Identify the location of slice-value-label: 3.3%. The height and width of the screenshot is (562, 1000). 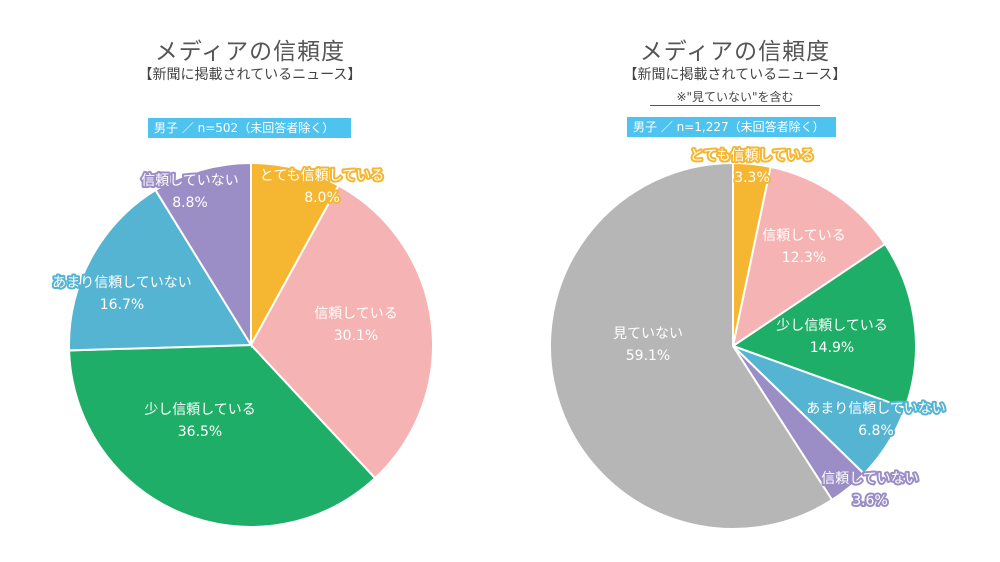
(752, 178).